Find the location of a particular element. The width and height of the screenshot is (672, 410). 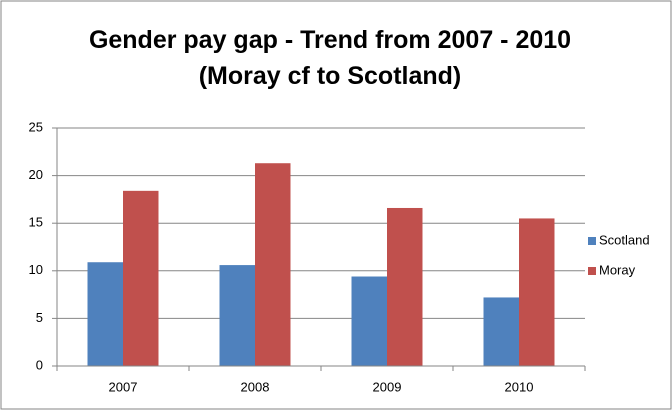

y-tick-label: 5 is located at coordinates (39, 317).